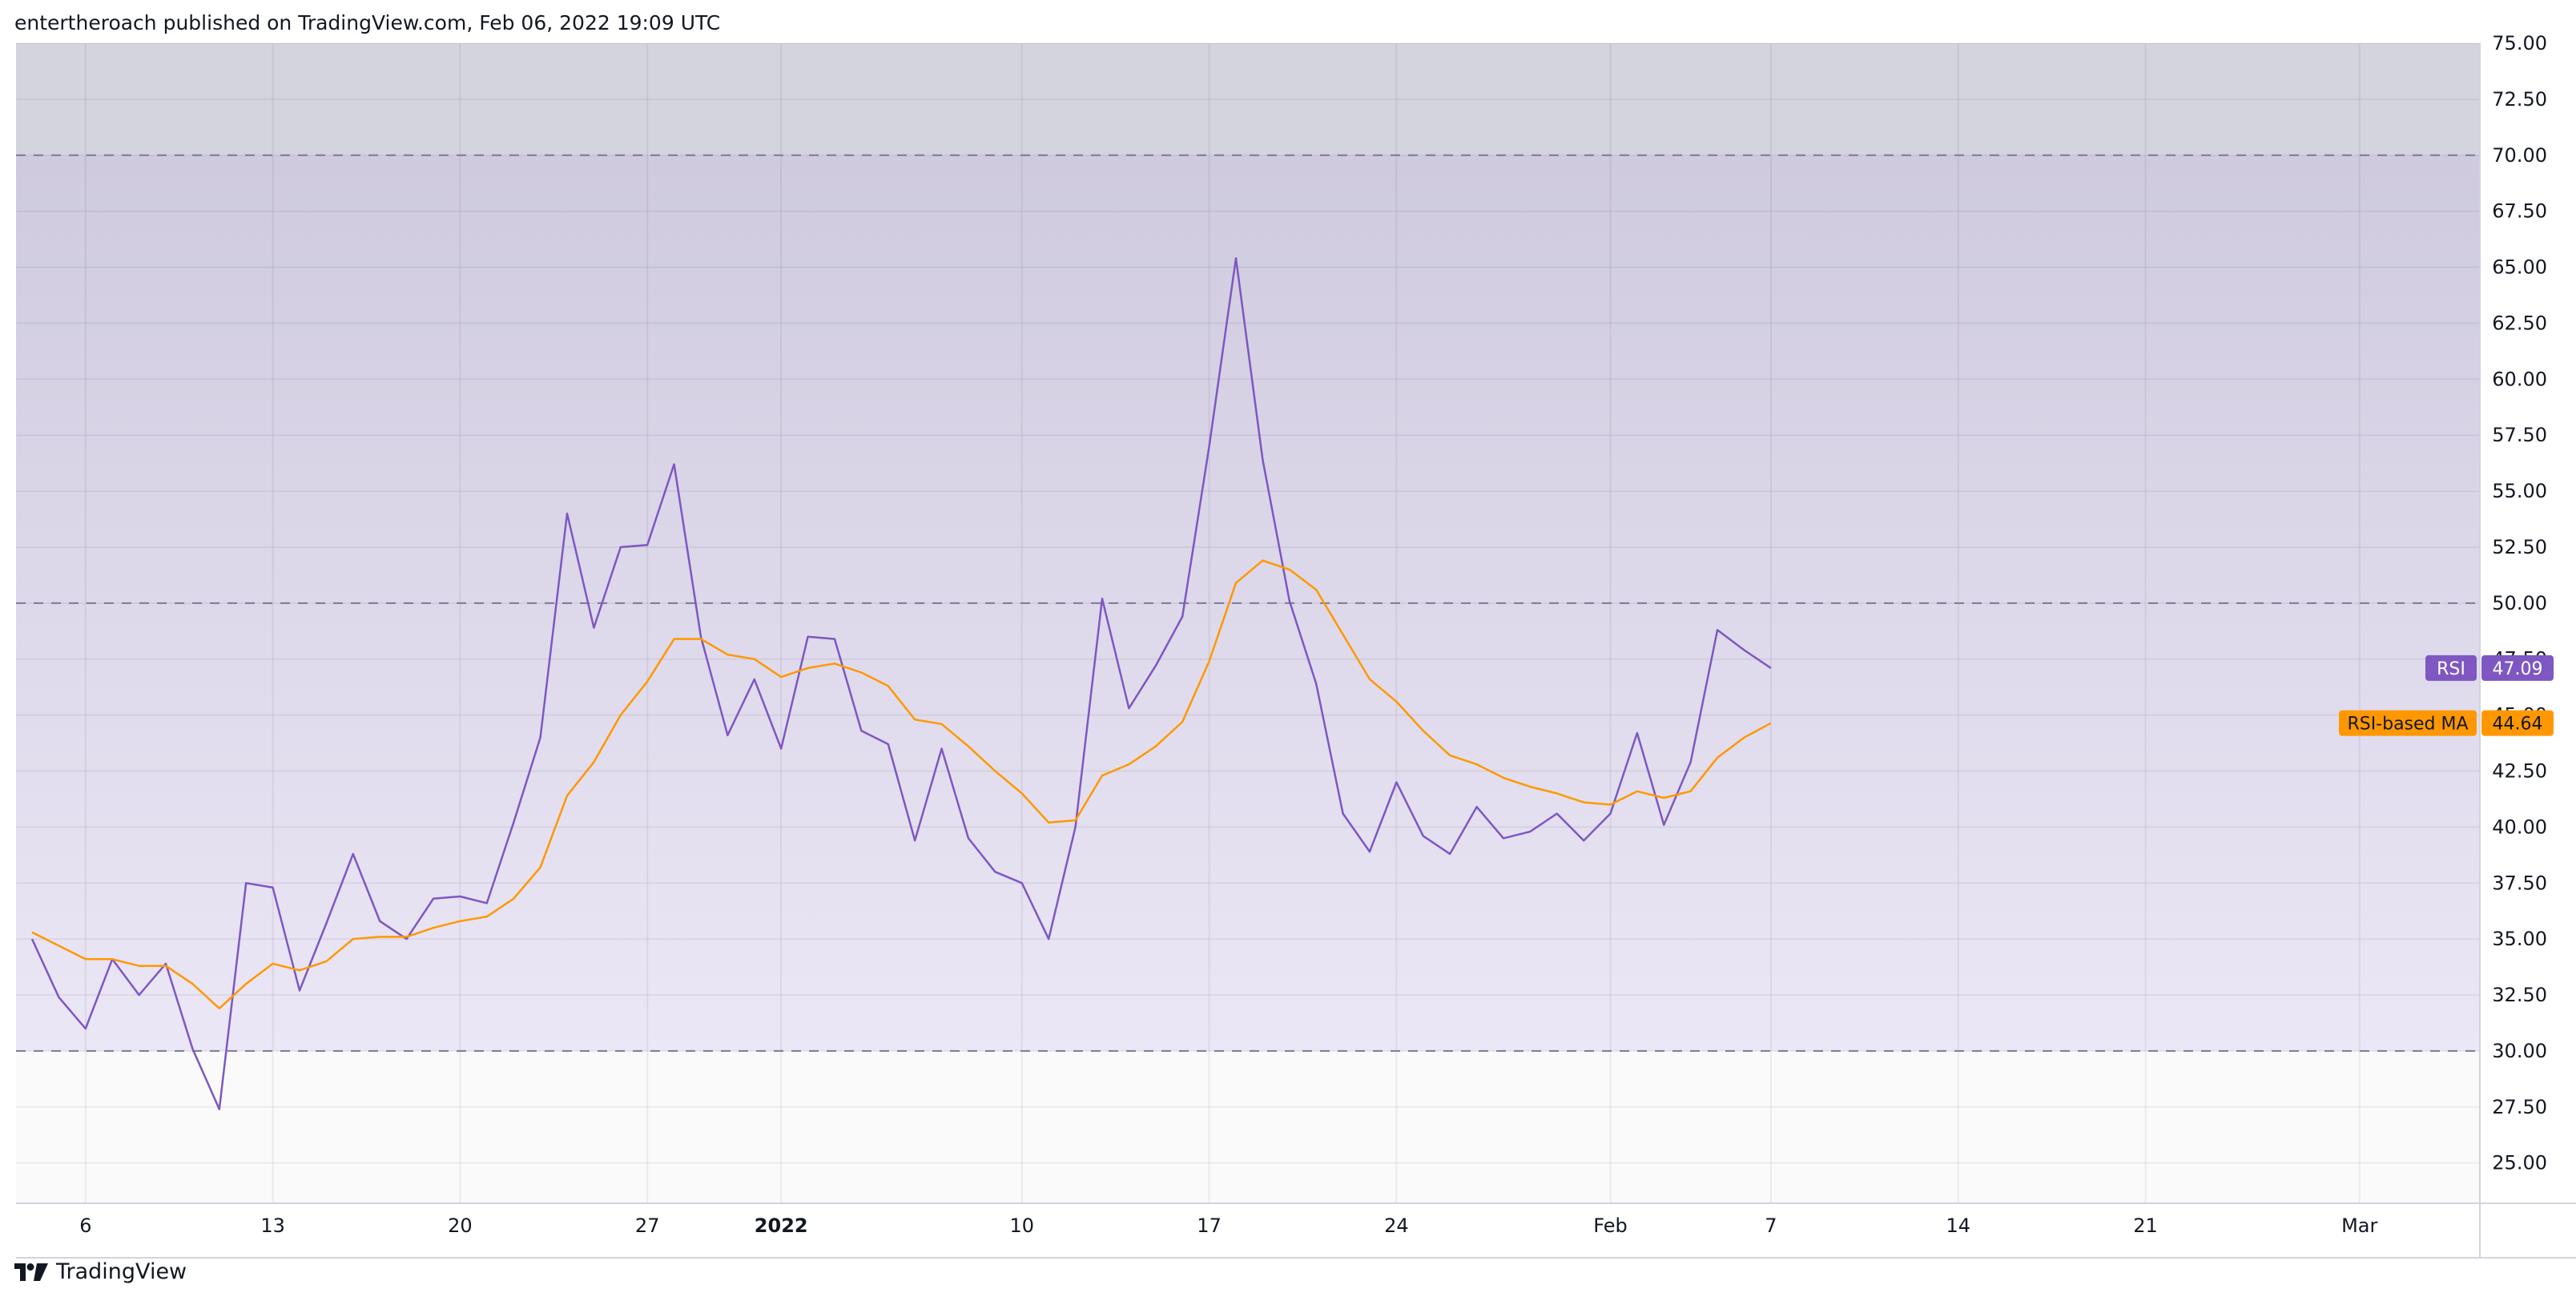  I want to click on y-tick-label: 37.50, so click(2520, 883).